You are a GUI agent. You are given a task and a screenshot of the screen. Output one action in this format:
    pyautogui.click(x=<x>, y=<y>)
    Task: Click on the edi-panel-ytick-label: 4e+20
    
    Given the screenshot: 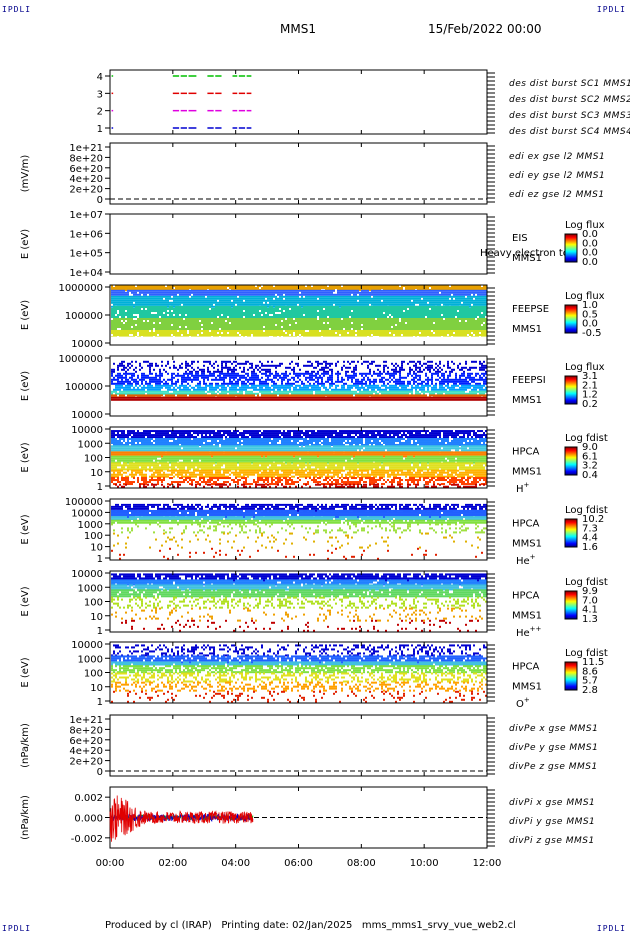 What is the action you would take?
    pyautogui.click(x=86, y=179)
    